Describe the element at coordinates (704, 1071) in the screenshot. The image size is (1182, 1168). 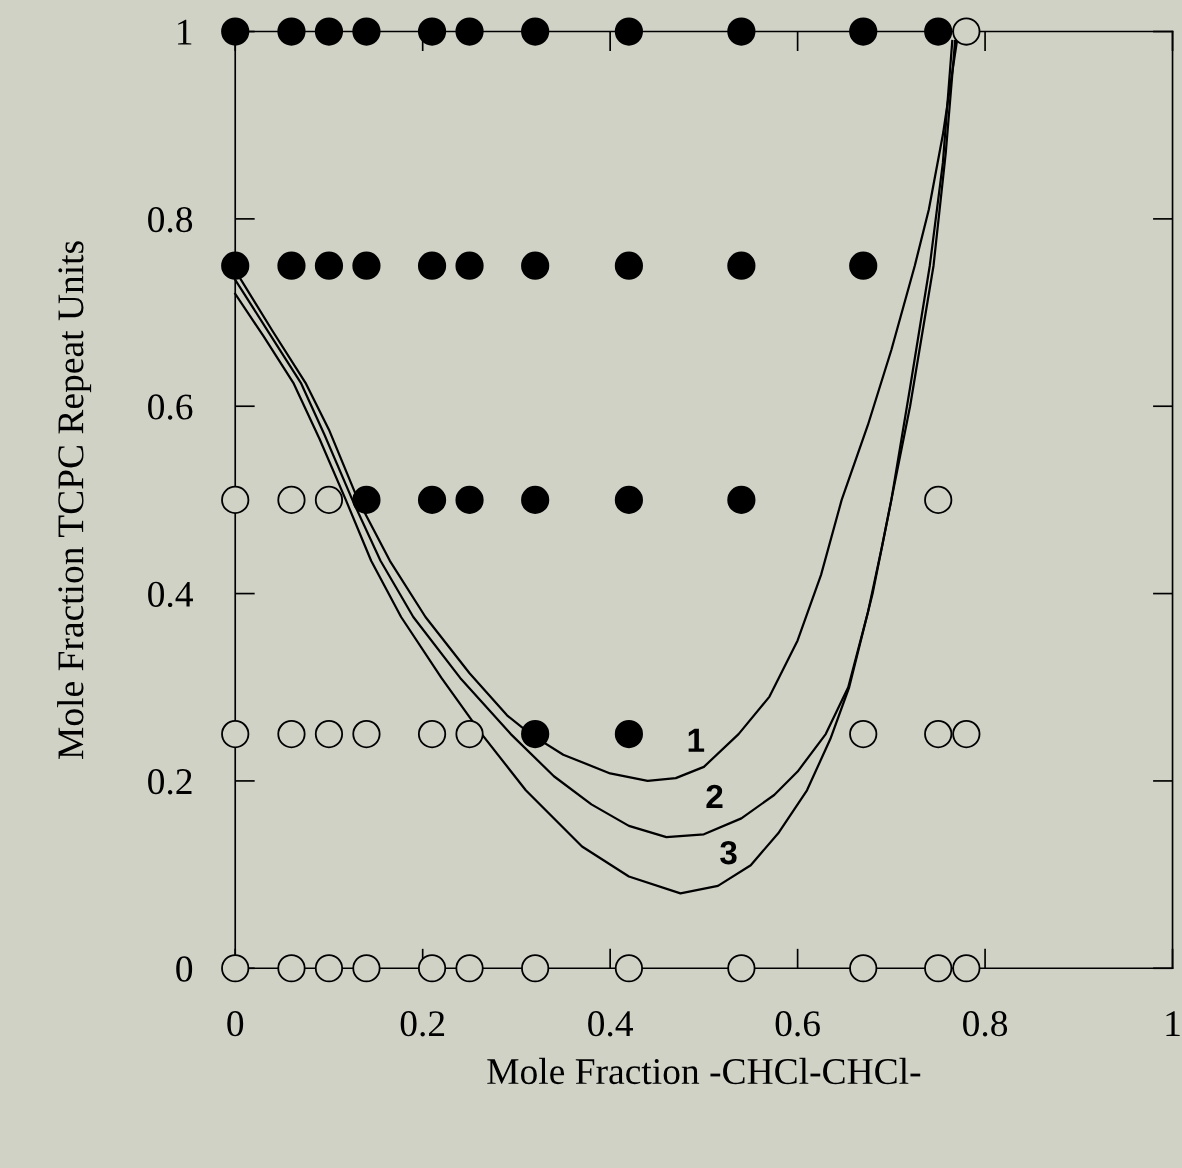
I see `x-axis-title: Mole Fraction -CHCl-CHCl-` at that location.